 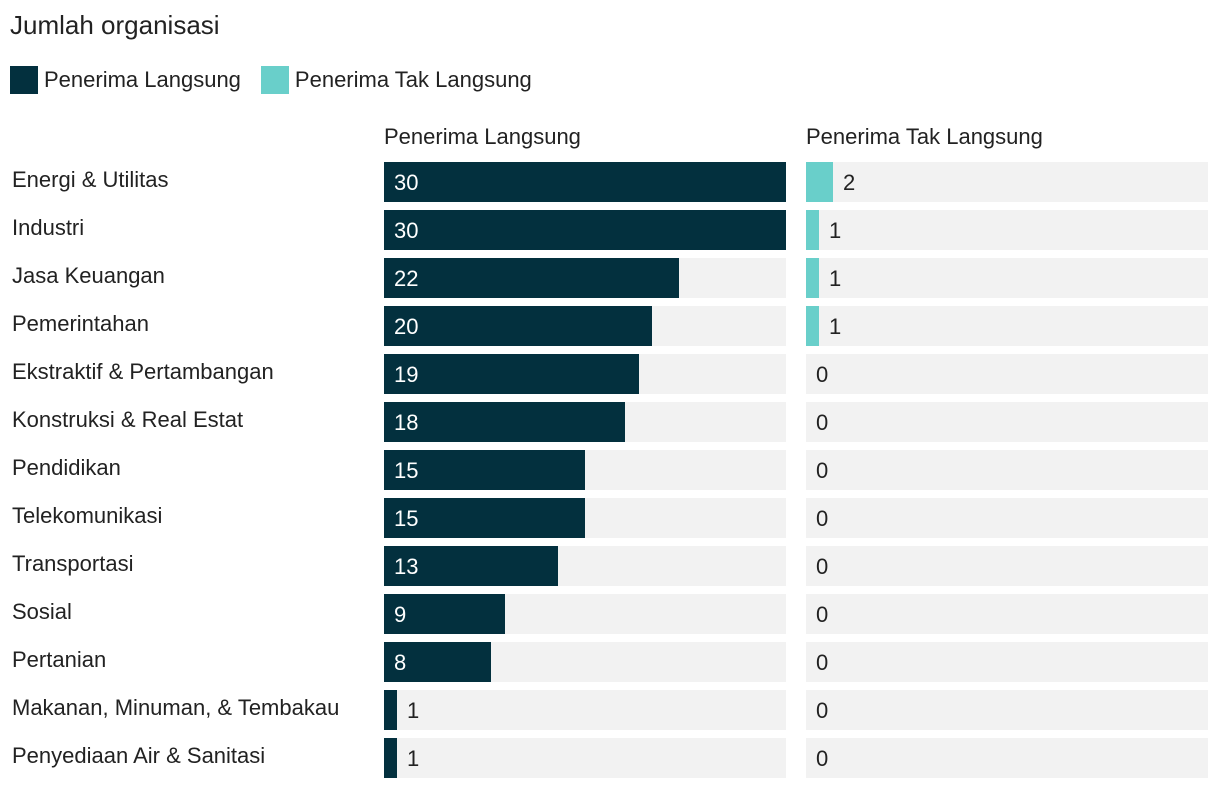 I want to click on category-label: Transportasi, so click(x=73, y=563).